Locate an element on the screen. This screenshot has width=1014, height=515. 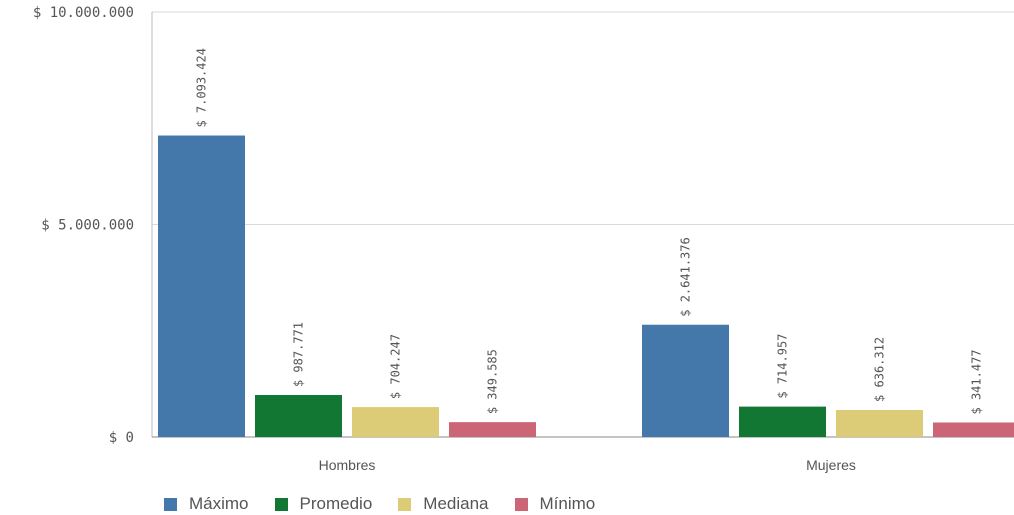
legend-item: Mediana is located at coordinates (443, 504).